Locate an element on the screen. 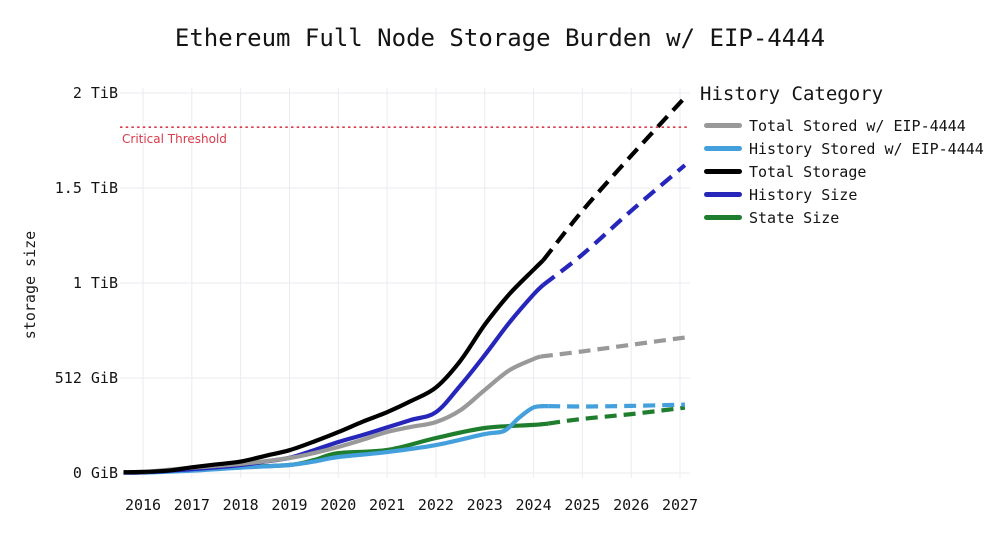 This screenshot has height=548, width=1000. x-tick-label: 2017 is located at coordinates (191, 505).